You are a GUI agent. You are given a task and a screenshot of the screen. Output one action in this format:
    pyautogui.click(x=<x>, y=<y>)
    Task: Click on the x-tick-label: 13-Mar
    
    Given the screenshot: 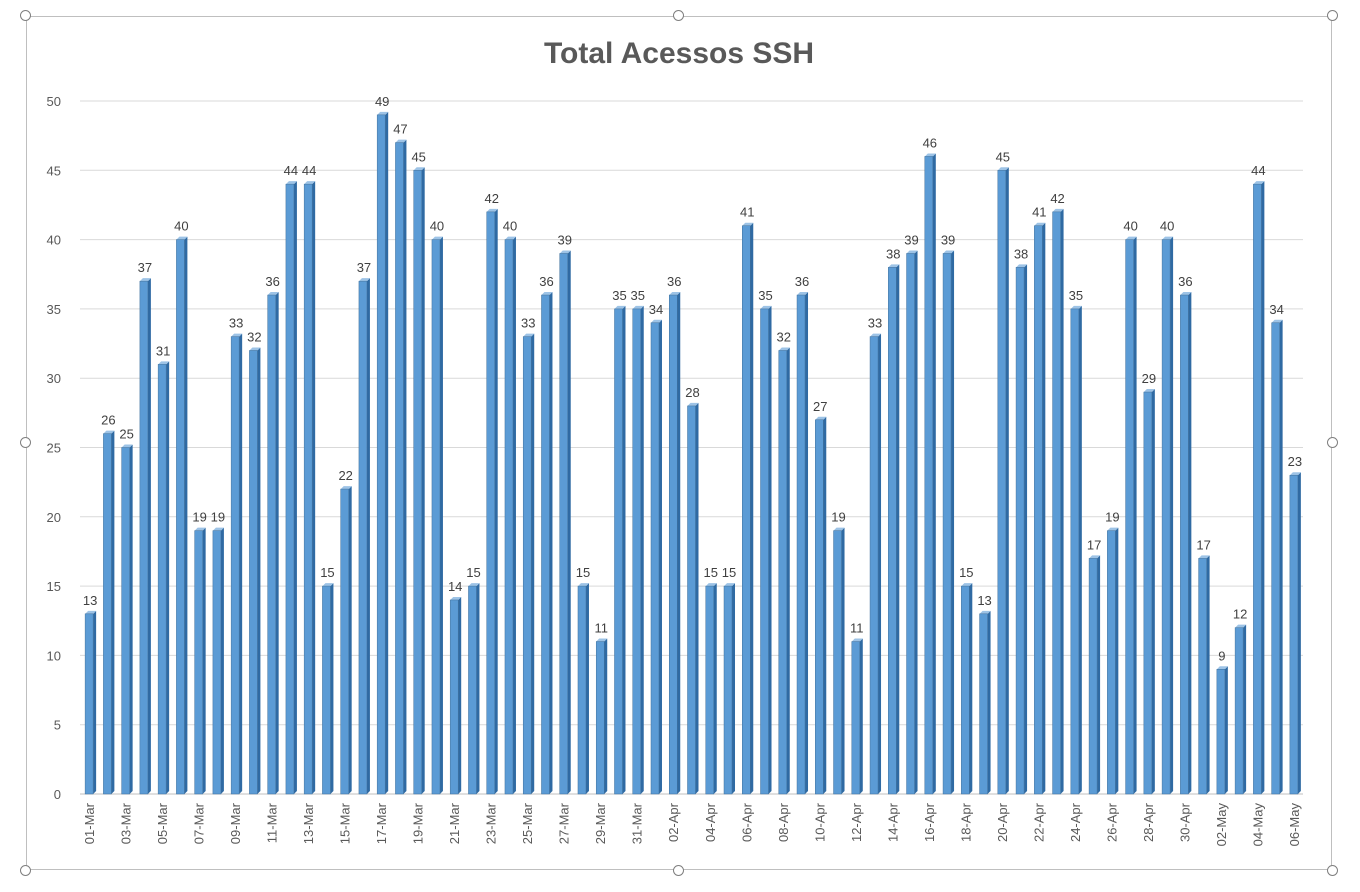 What is the action you would take?
    pyautogui.click(x=308, y=823)
    